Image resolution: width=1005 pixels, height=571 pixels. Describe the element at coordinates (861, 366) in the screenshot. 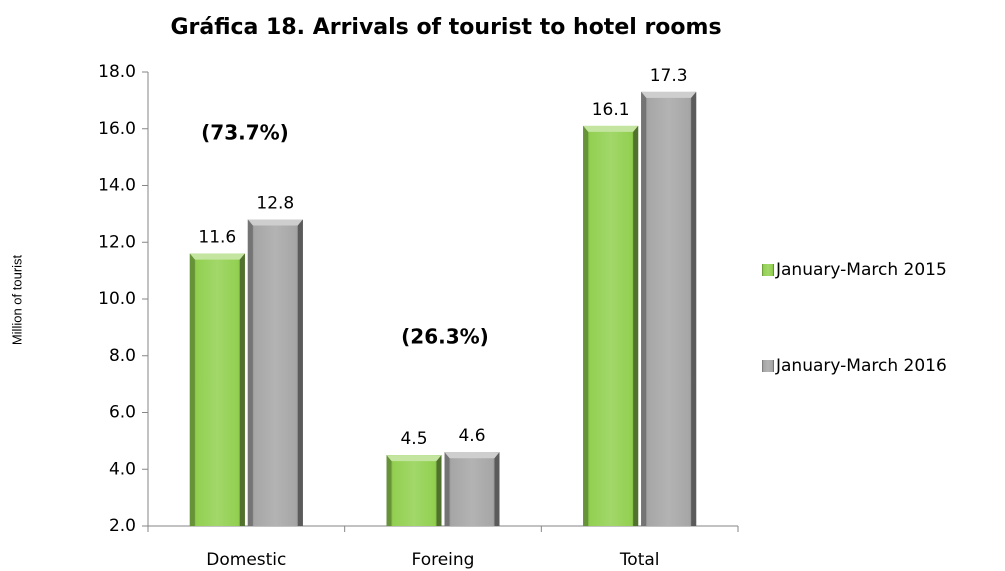

I see `legend-label: January-March 2016` at that location.